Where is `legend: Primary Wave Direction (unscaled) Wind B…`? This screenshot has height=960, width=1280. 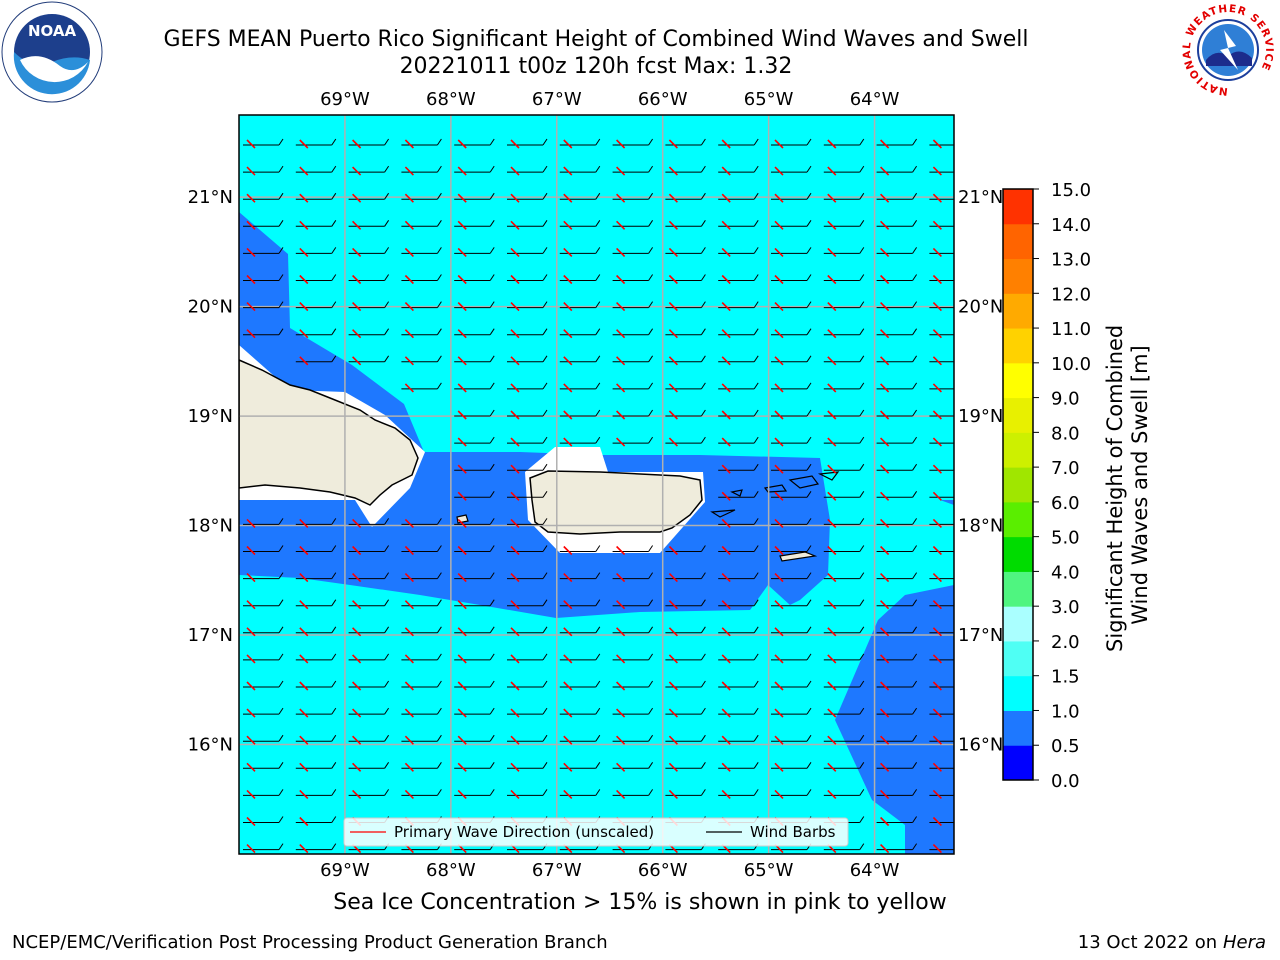
legend: Primary Wave Direction (unscaled) Wind B… is located at coordinates (596, 832).